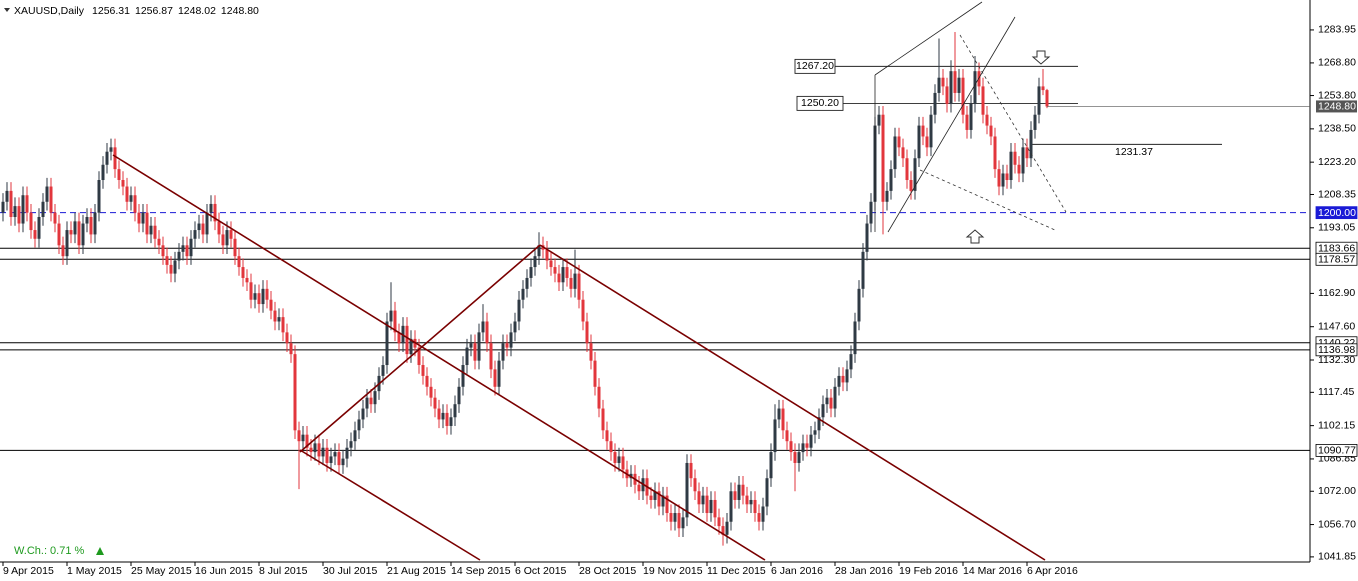 This screenshot has height=581, width=1358. I want to click on symbol-label: XAUUSD,Daily, so click(49, 11).